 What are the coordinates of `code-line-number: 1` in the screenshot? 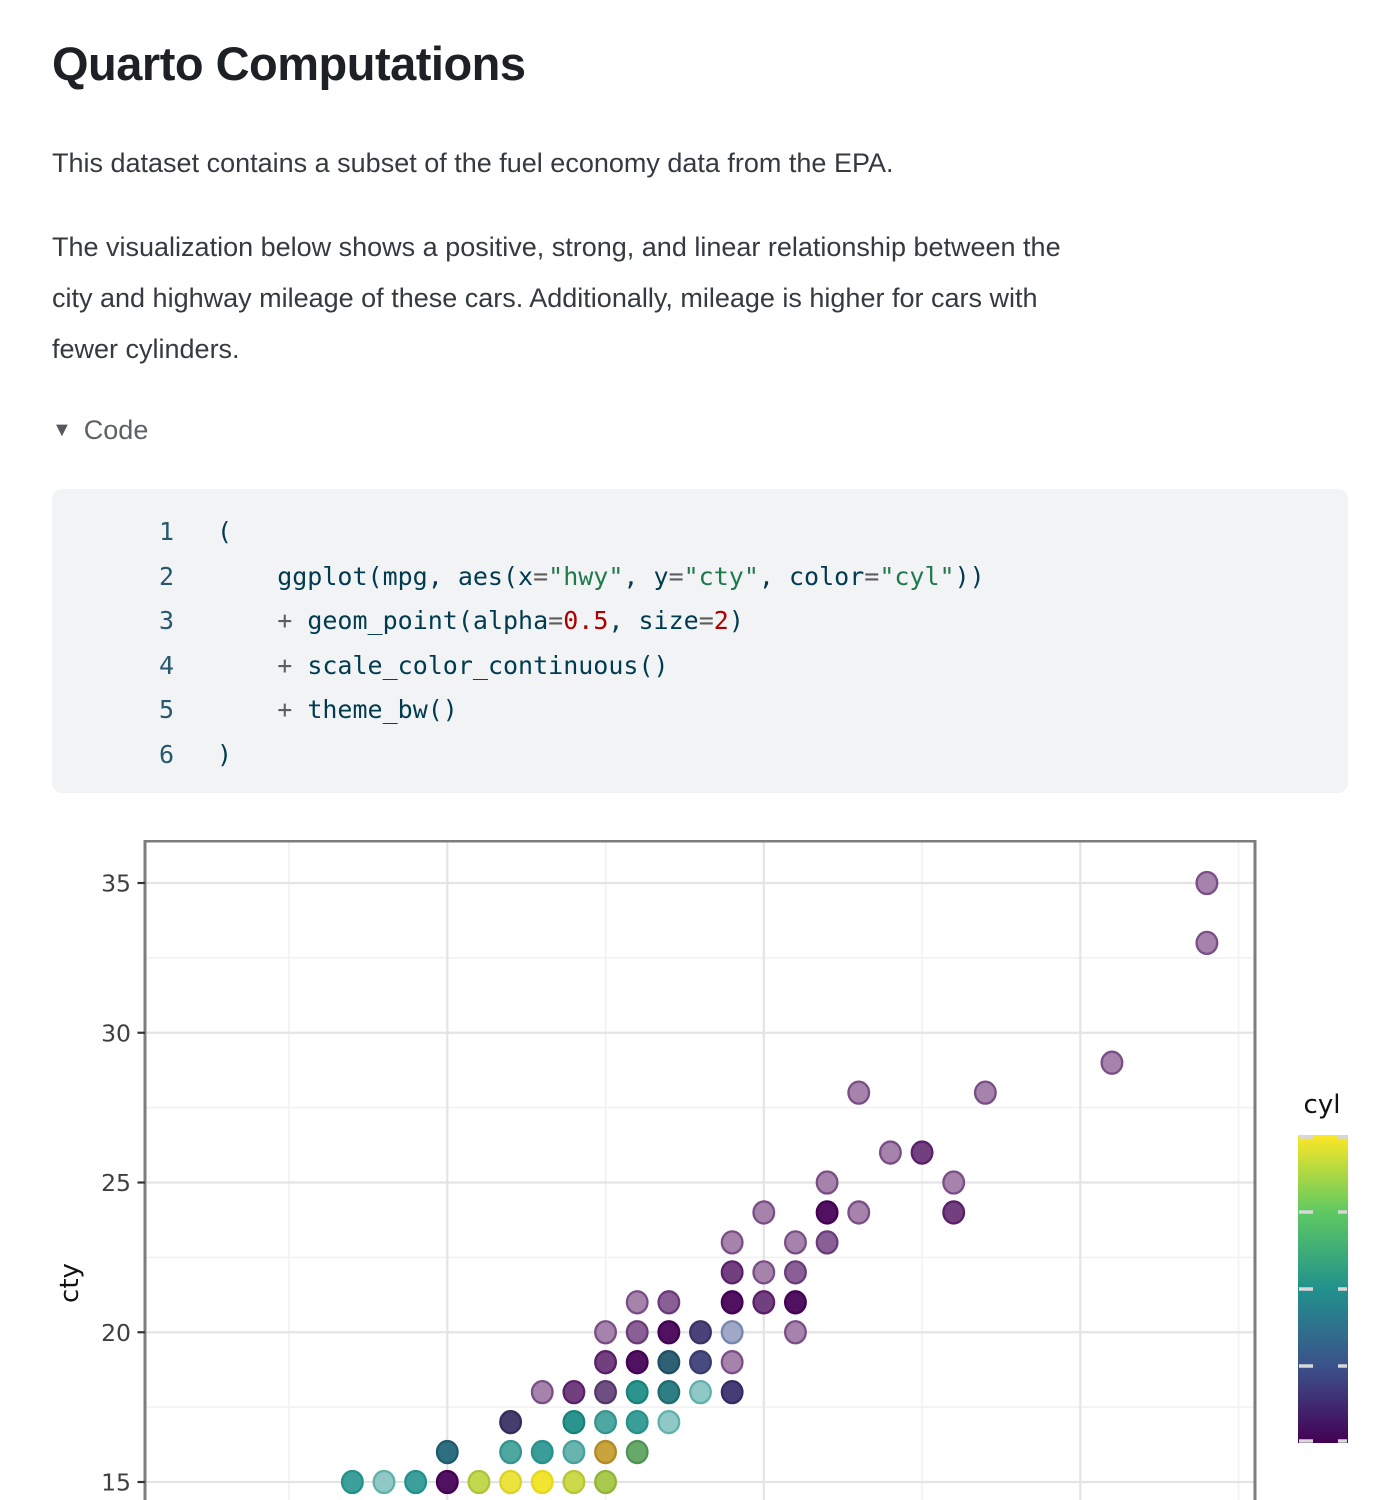 It's located at (166, 531).